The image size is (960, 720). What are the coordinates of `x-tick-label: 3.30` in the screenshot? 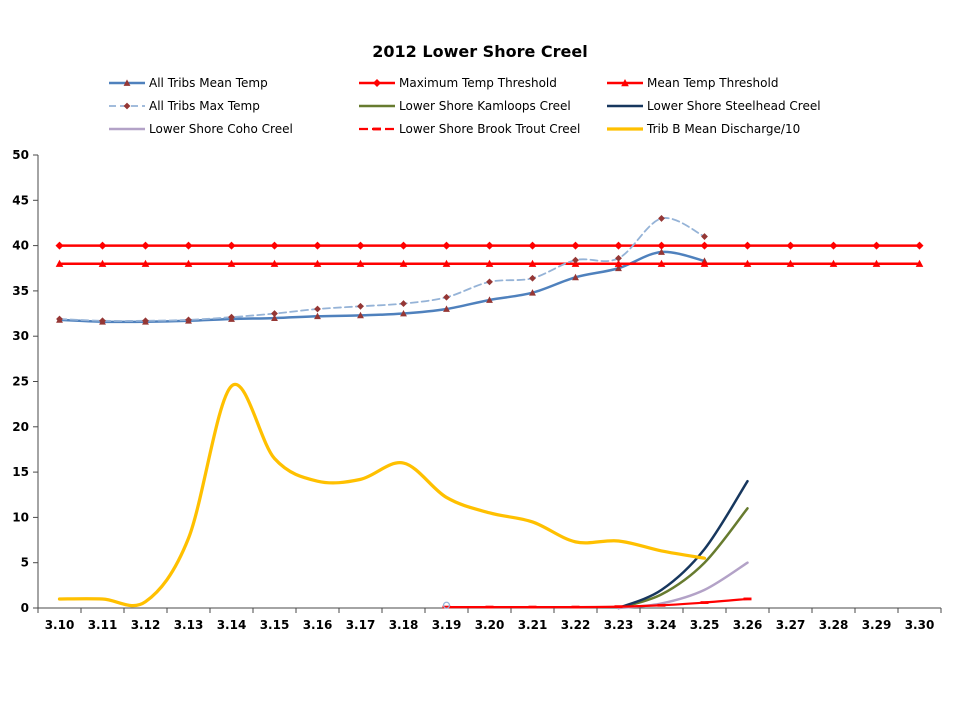 It's located at (920, 625).